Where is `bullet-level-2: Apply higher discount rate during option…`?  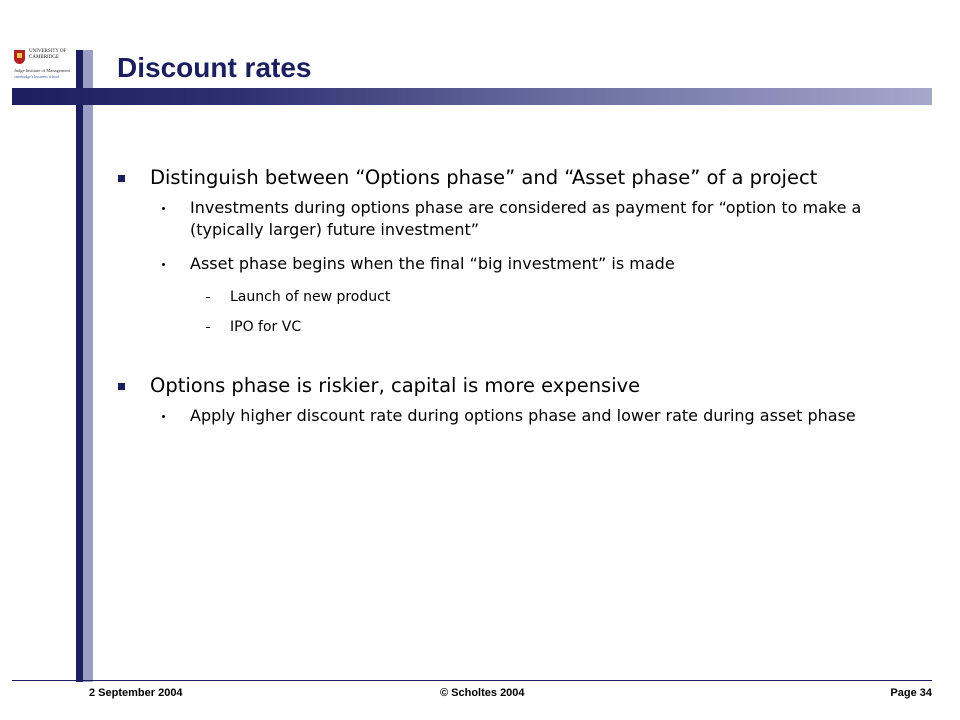
bullet-level-2: Apply higher discount rate during option… is located at coordinates (518, 416).